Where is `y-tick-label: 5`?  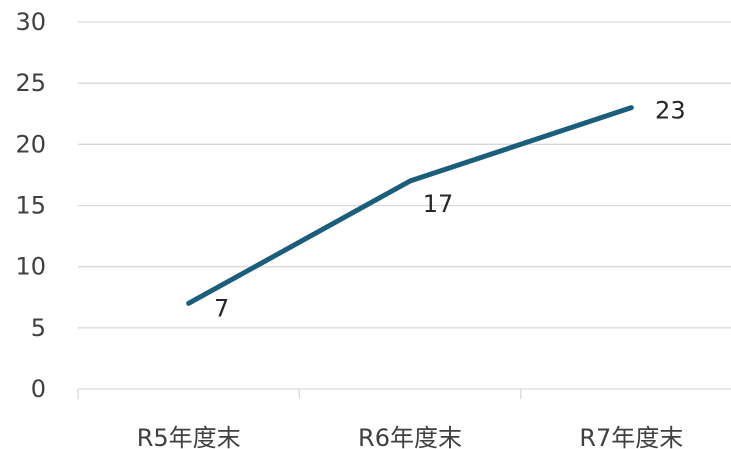
y-tick-label: 5 is located at coordinates (38, 328).